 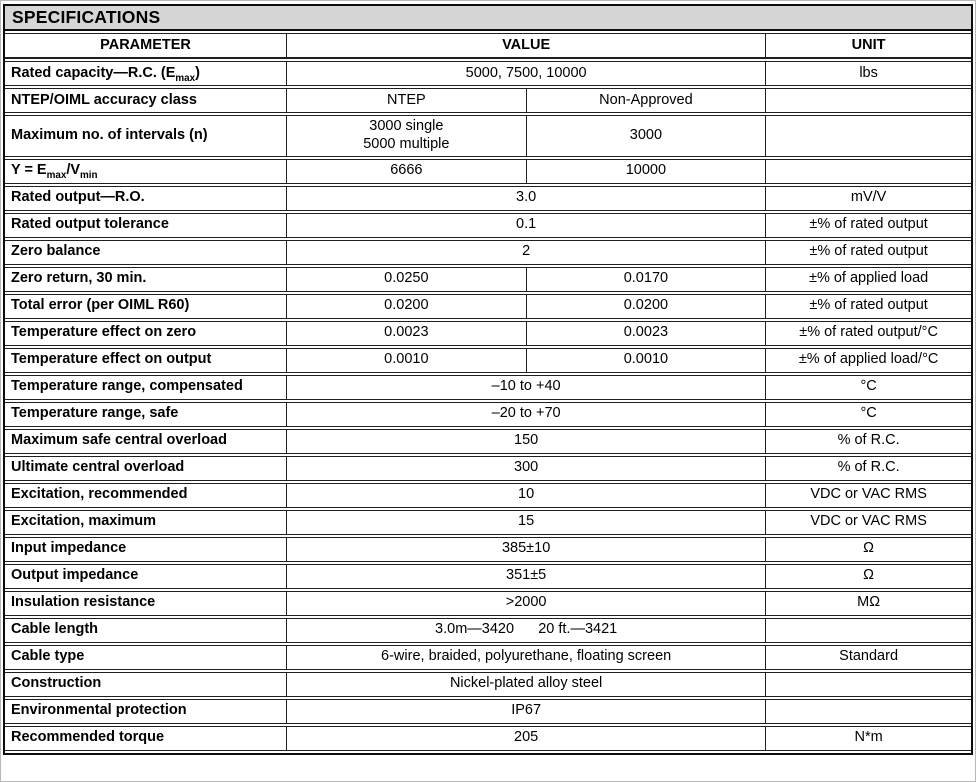 I want to click on parameter-cell: Rated capacity—R.C. (Emax), so click(x=146, y=73).